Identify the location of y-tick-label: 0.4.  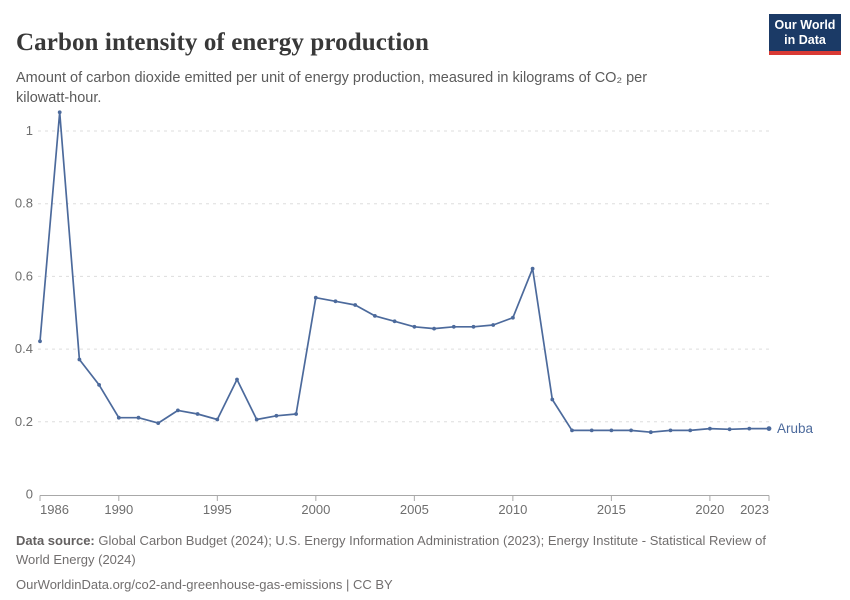
(24, 348).